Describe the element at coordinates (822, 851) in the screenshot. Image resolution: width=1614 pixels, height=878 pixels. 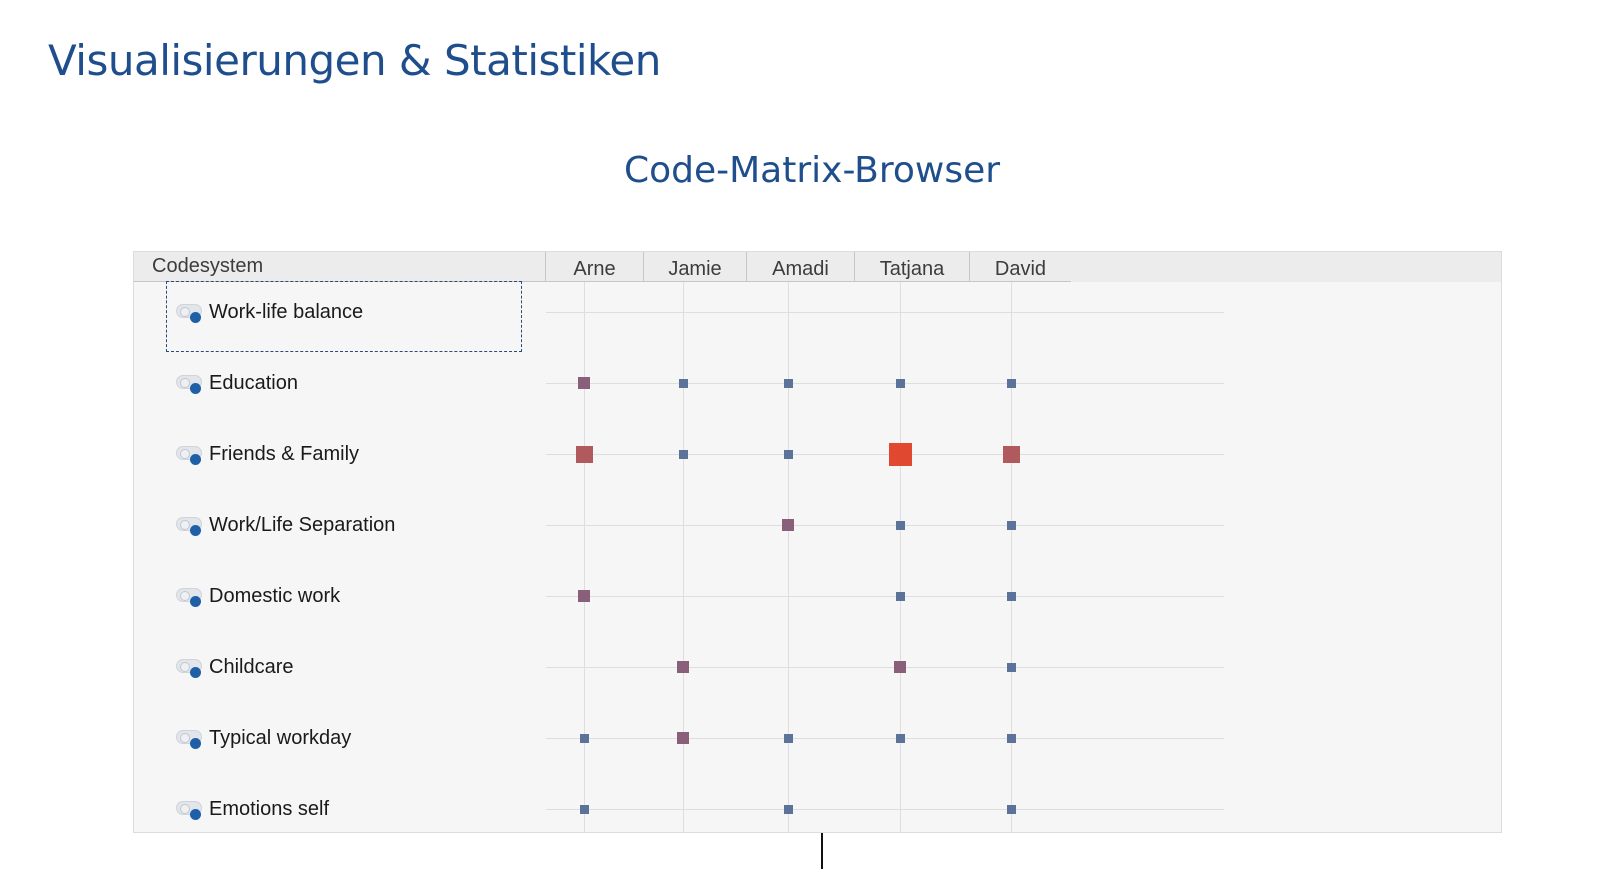
I see `text-cursor` at that location.